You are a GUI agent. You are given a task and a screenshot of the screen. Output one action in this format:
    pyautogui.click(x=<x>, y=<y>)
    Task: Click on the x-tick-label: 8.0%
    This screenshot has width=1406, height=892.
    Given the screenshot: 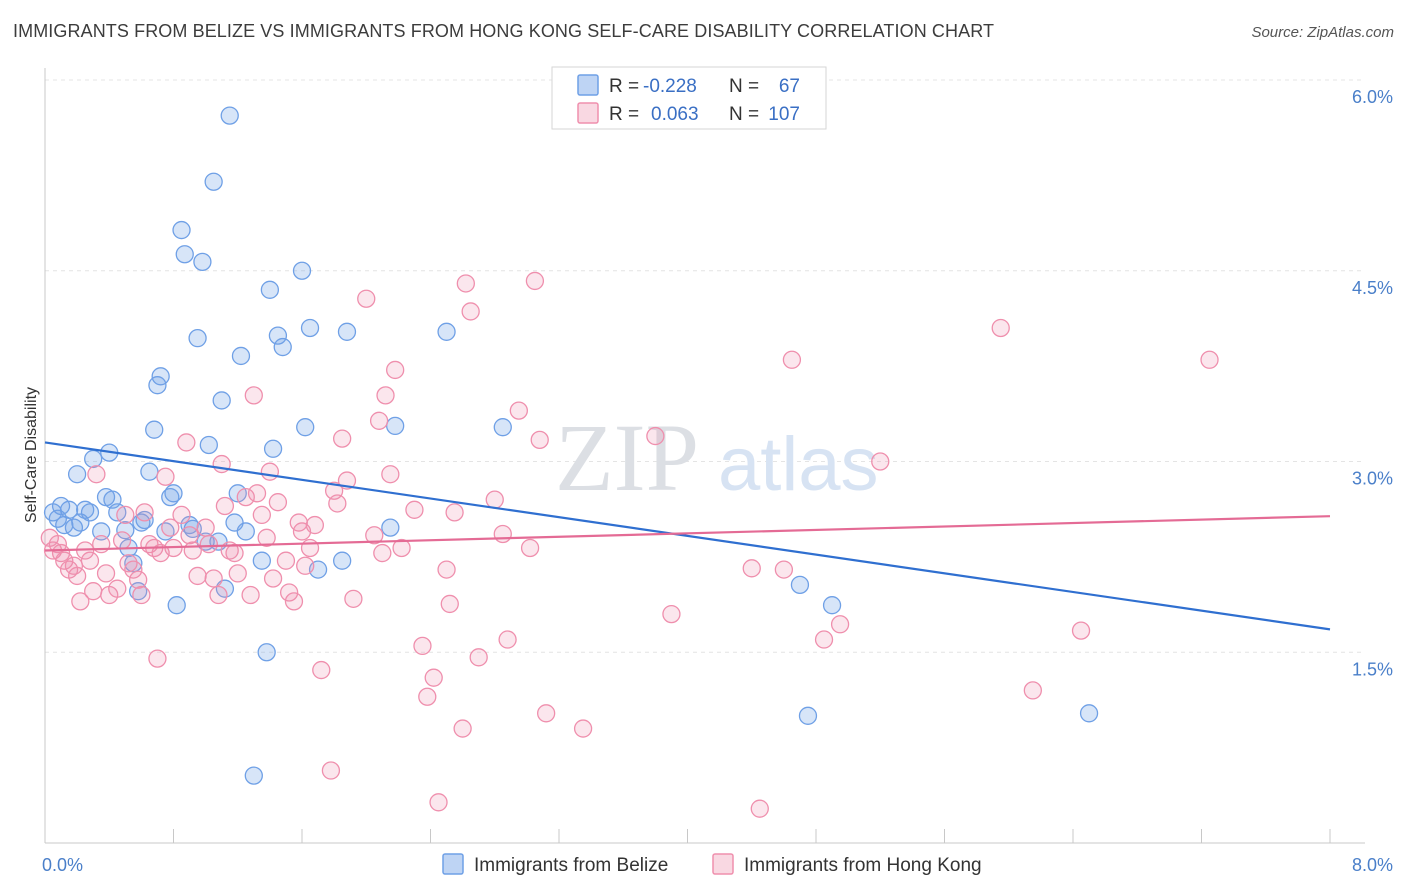 What is the action you would take?
    pyautogui.click(x=1372, y=865)
    